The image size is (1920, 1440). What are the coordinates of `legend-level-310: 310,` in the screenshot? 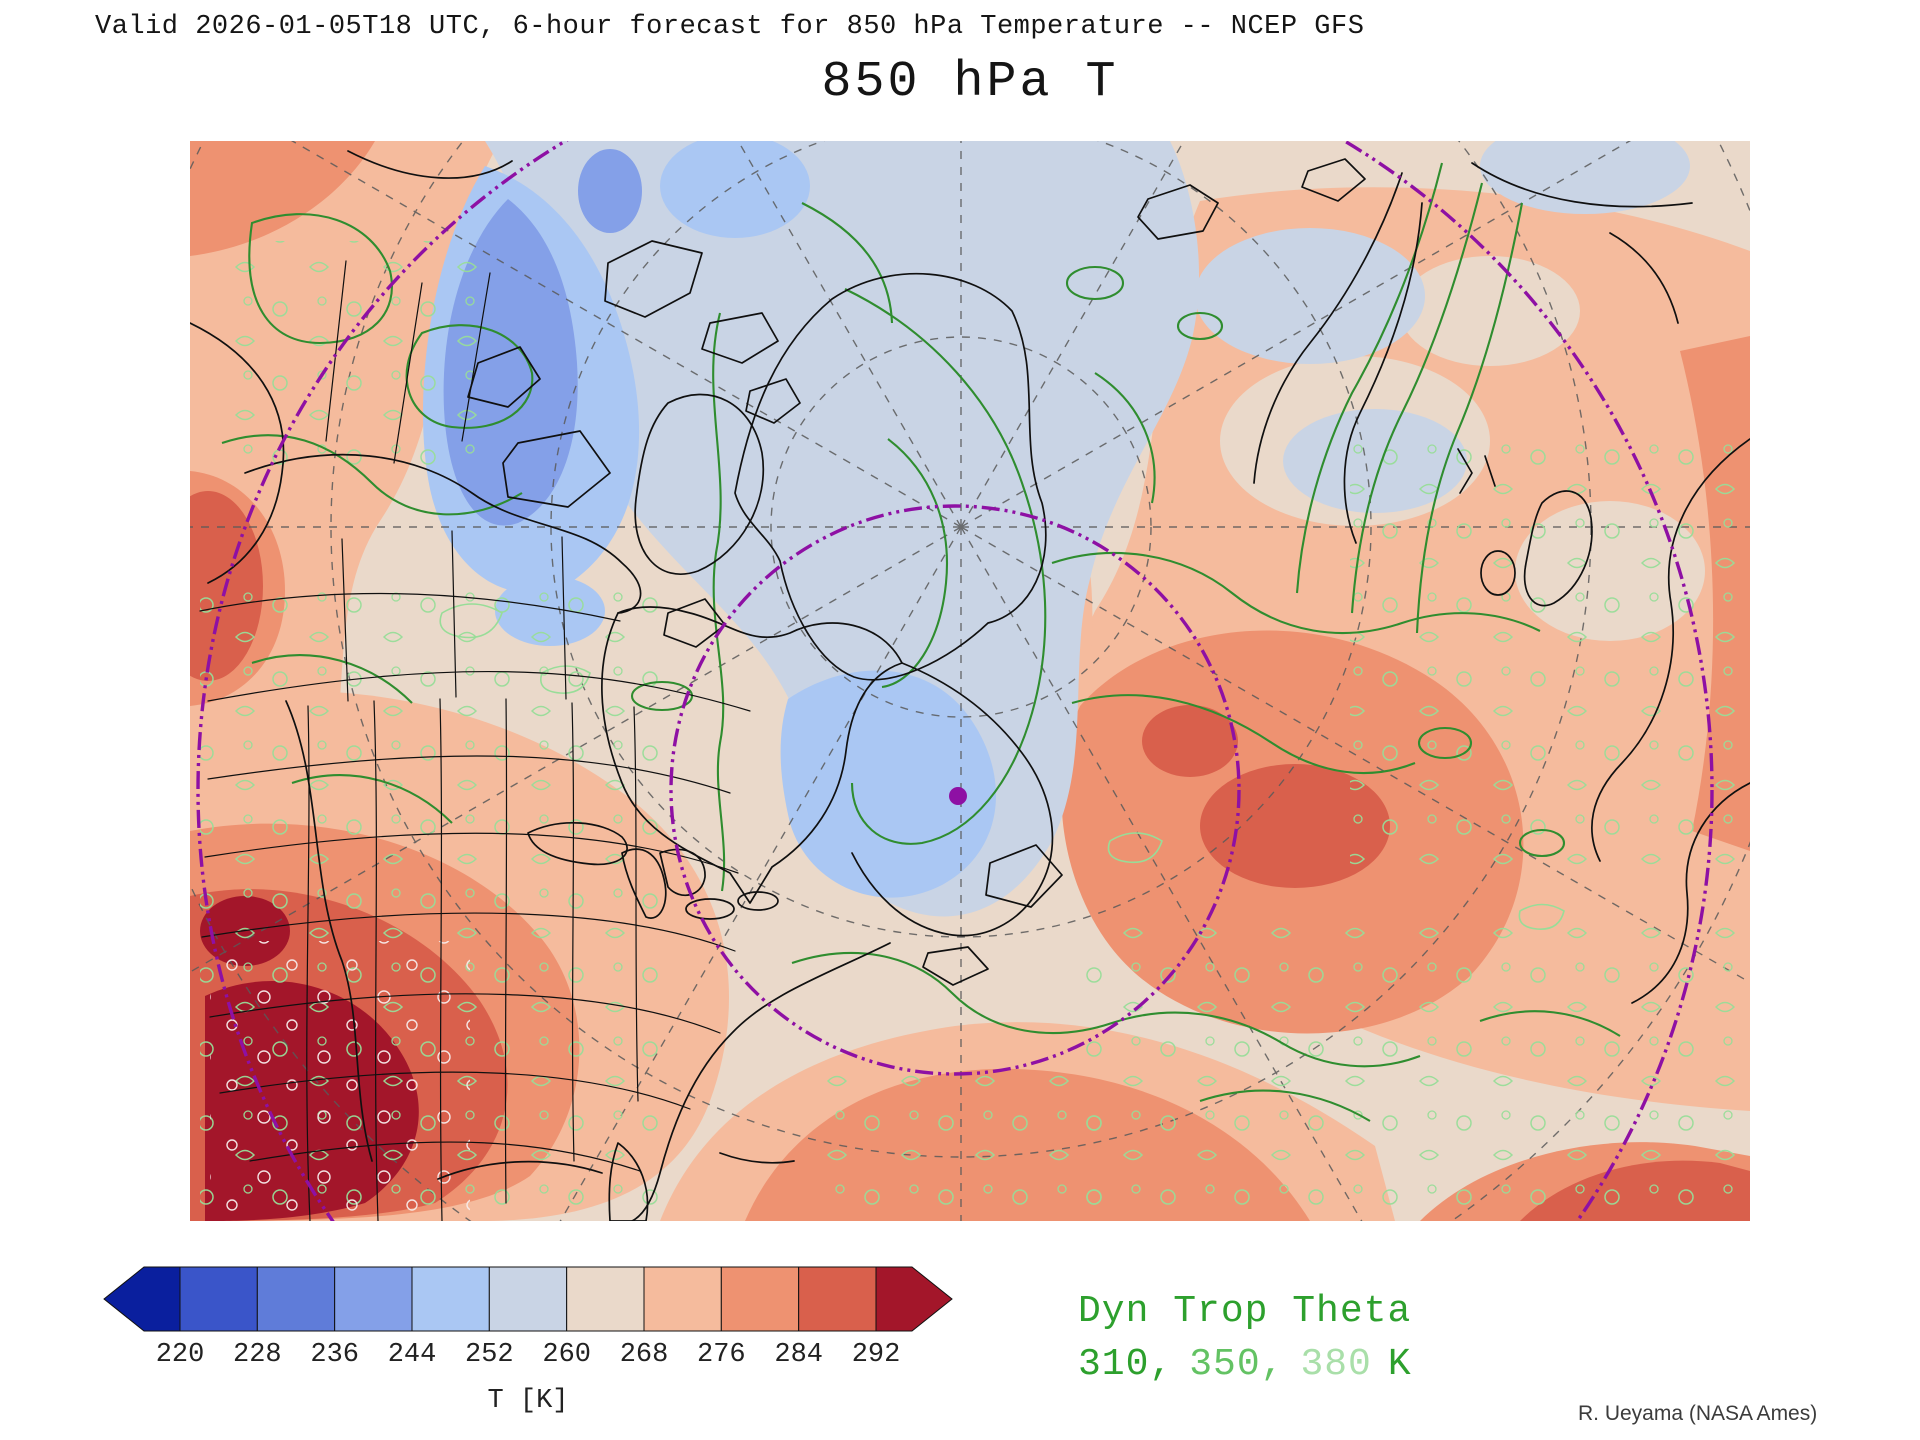 It's located at (1126, 1364).